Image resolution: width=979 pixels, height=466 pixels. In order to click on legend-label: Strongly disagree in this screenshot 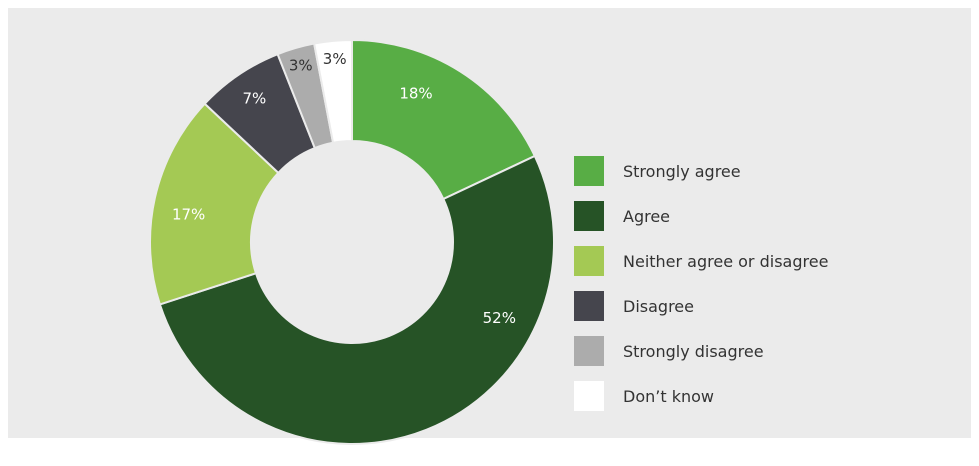, I will do `click(693, 351)`.